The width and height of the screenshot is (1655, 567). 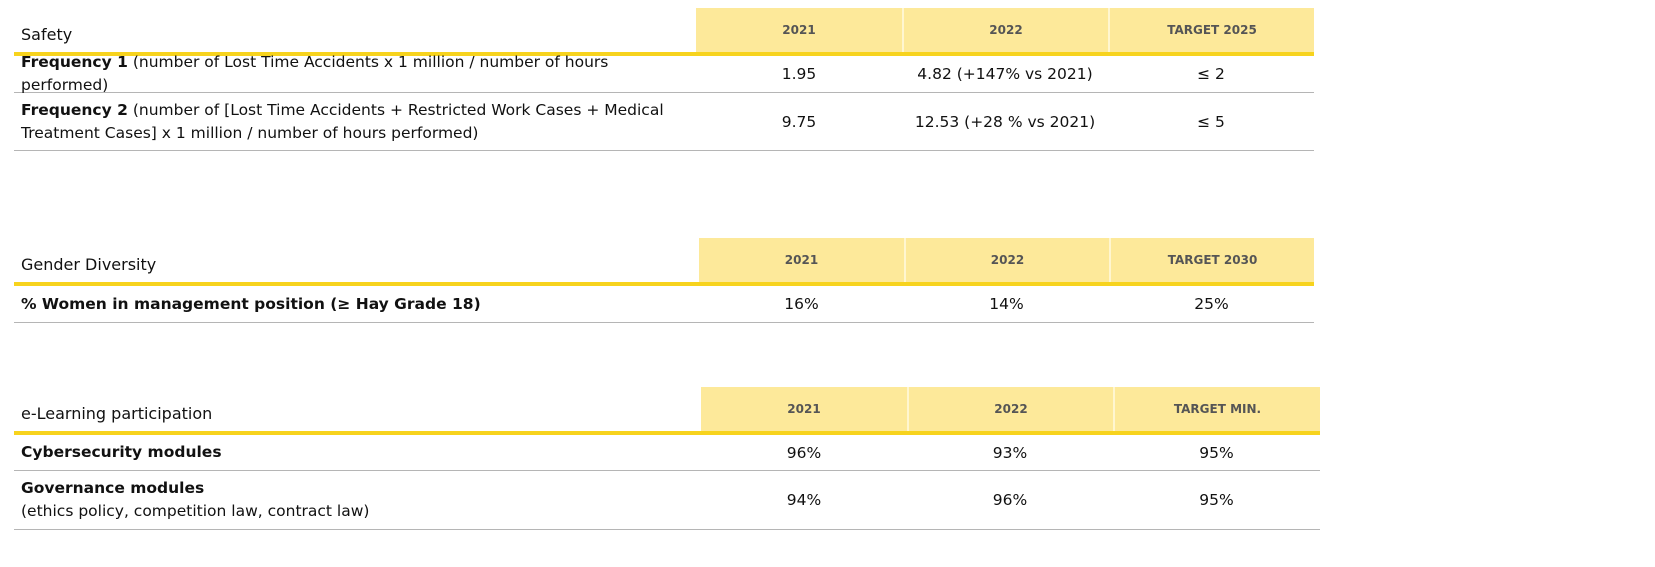 What do you see at coordinates (1010, 409) in the screenshot?
I see `elearning-col-2022: 2022` at bounding box center [1010, 409].